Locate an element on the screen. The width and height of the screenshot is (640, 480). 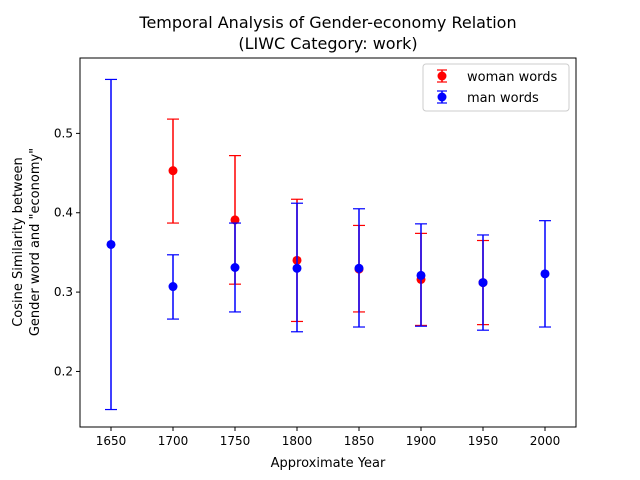
x-tick-label: 1700 is located at coordinates (173, 441).